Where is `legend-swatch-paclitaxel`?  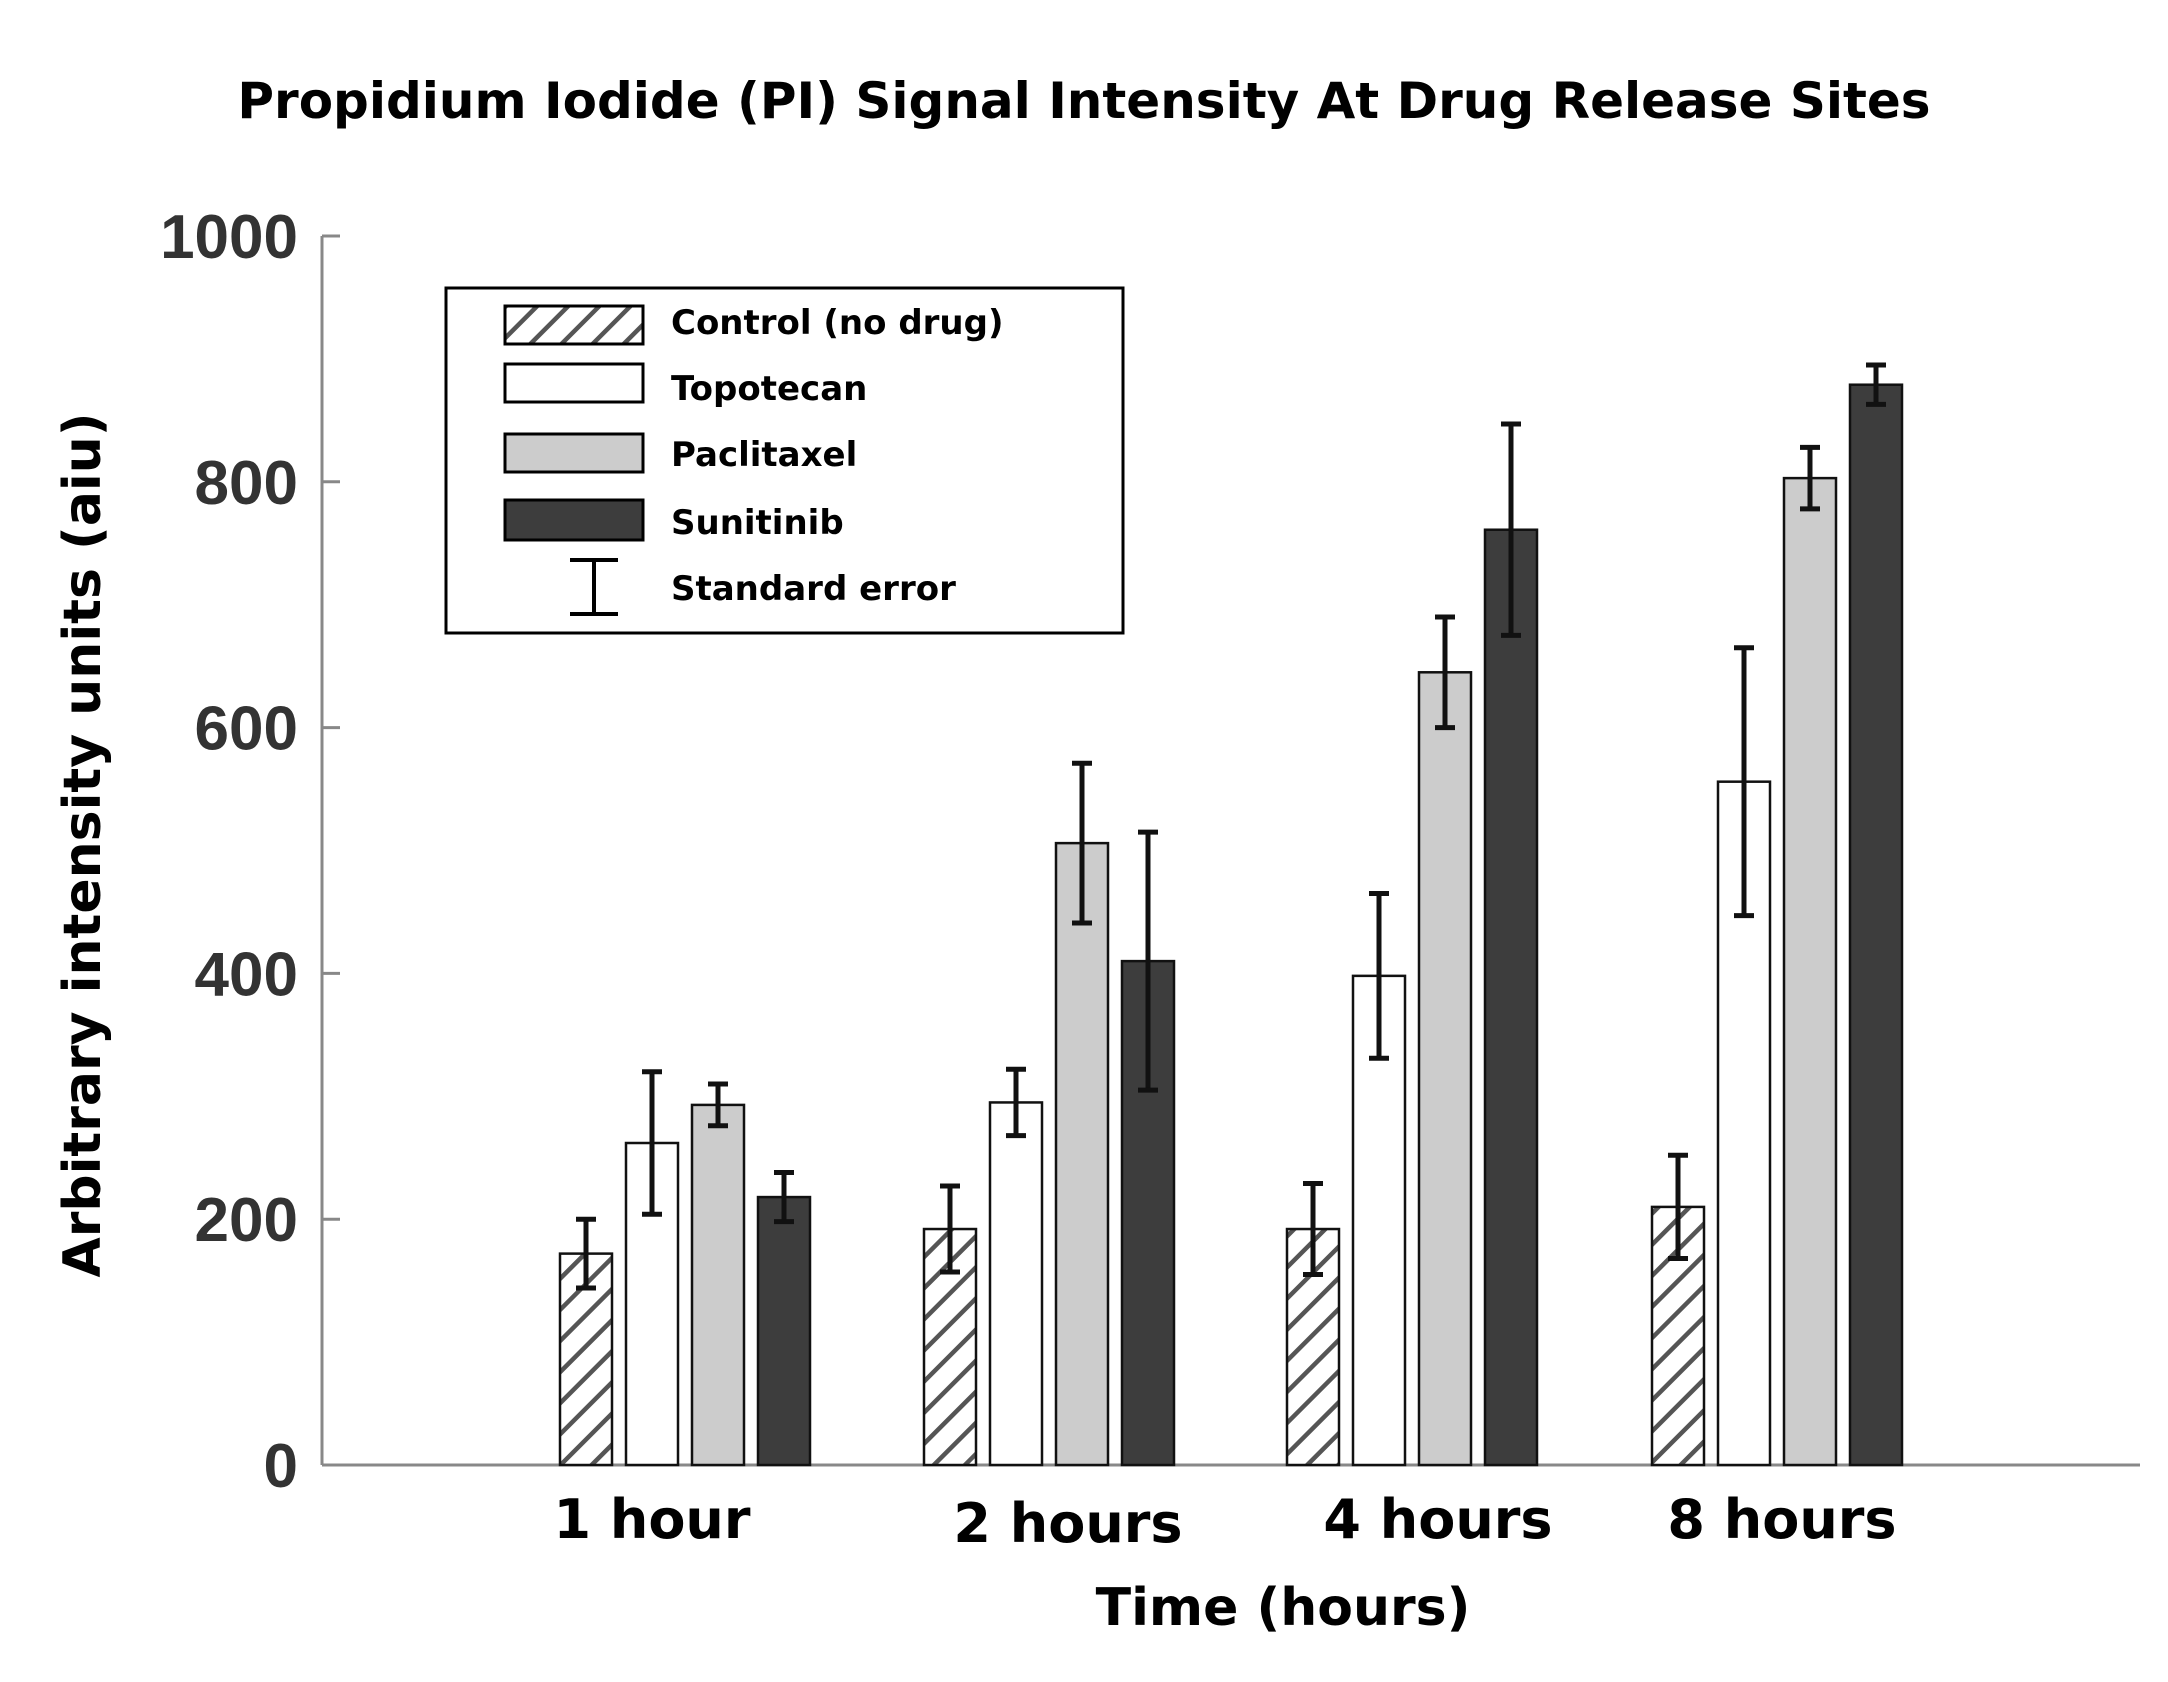 legend-swatch-paclitaxel is located at coordinates (574, 453).